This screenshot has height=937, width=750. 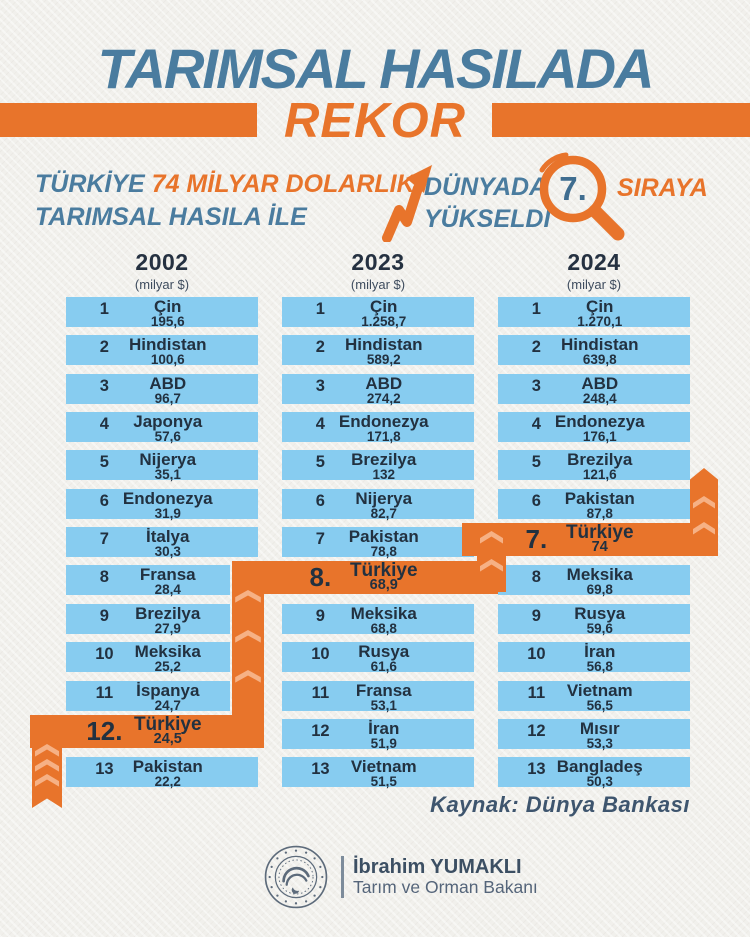 I want to click on country-label: Çin, so click(x=168, y=306).